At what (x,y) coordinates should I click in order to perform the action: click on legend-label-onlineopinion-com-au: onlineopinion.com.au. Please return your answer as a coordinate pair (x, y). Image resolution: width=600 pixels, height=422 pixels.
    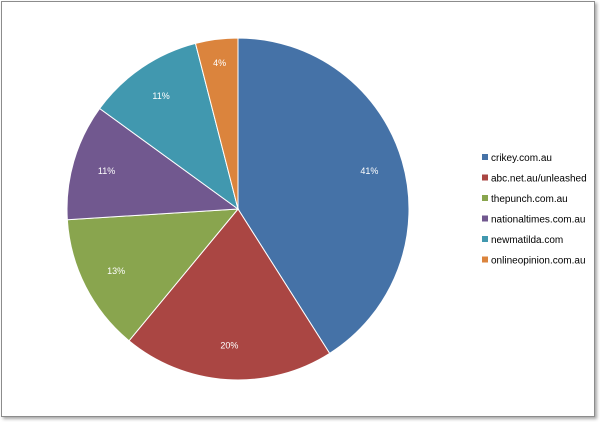
    Looking at the image, I should click on (538, 261).